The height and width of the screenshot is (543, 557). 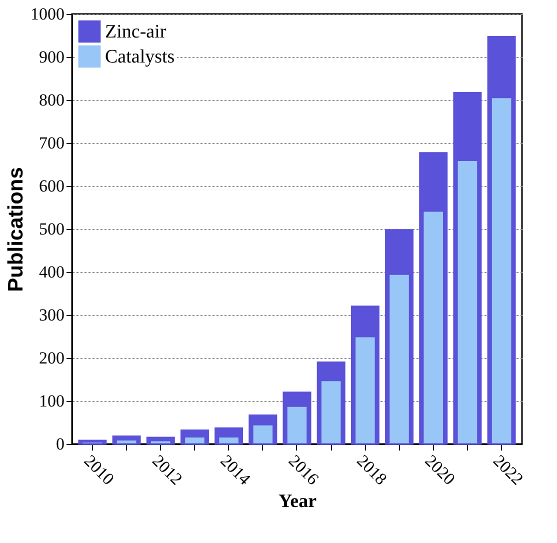 I want to click on y-tick-label: 600, so click(x=51, y=186).